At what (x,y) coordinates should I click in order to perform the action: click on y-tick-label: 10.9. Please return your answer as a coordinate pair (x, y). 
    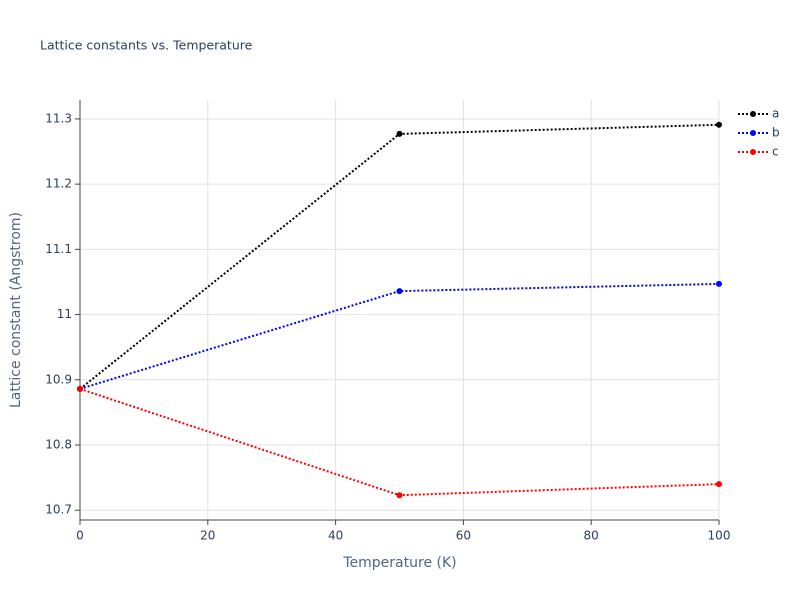
    Looking at the image, I should click on (58, 379).